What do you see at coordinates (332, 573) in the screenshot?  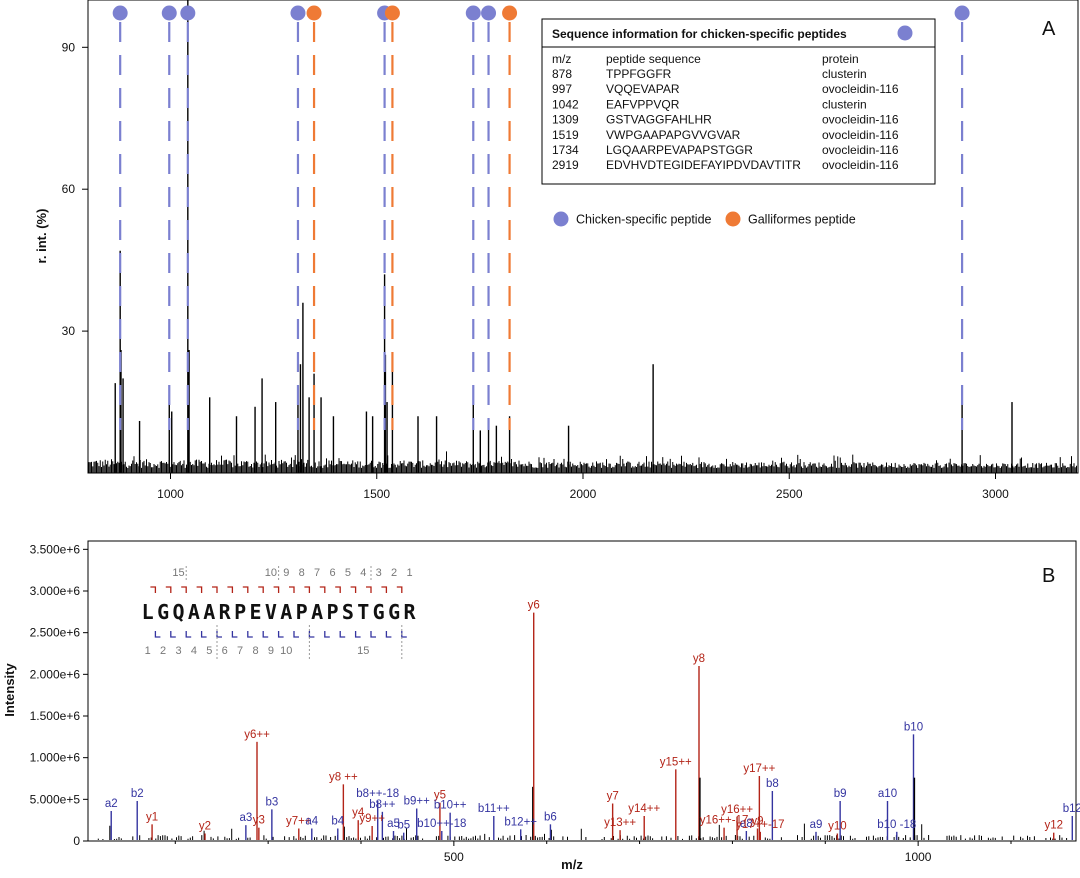 I see `y-series-number: 6` at bounding box center [332, 573].